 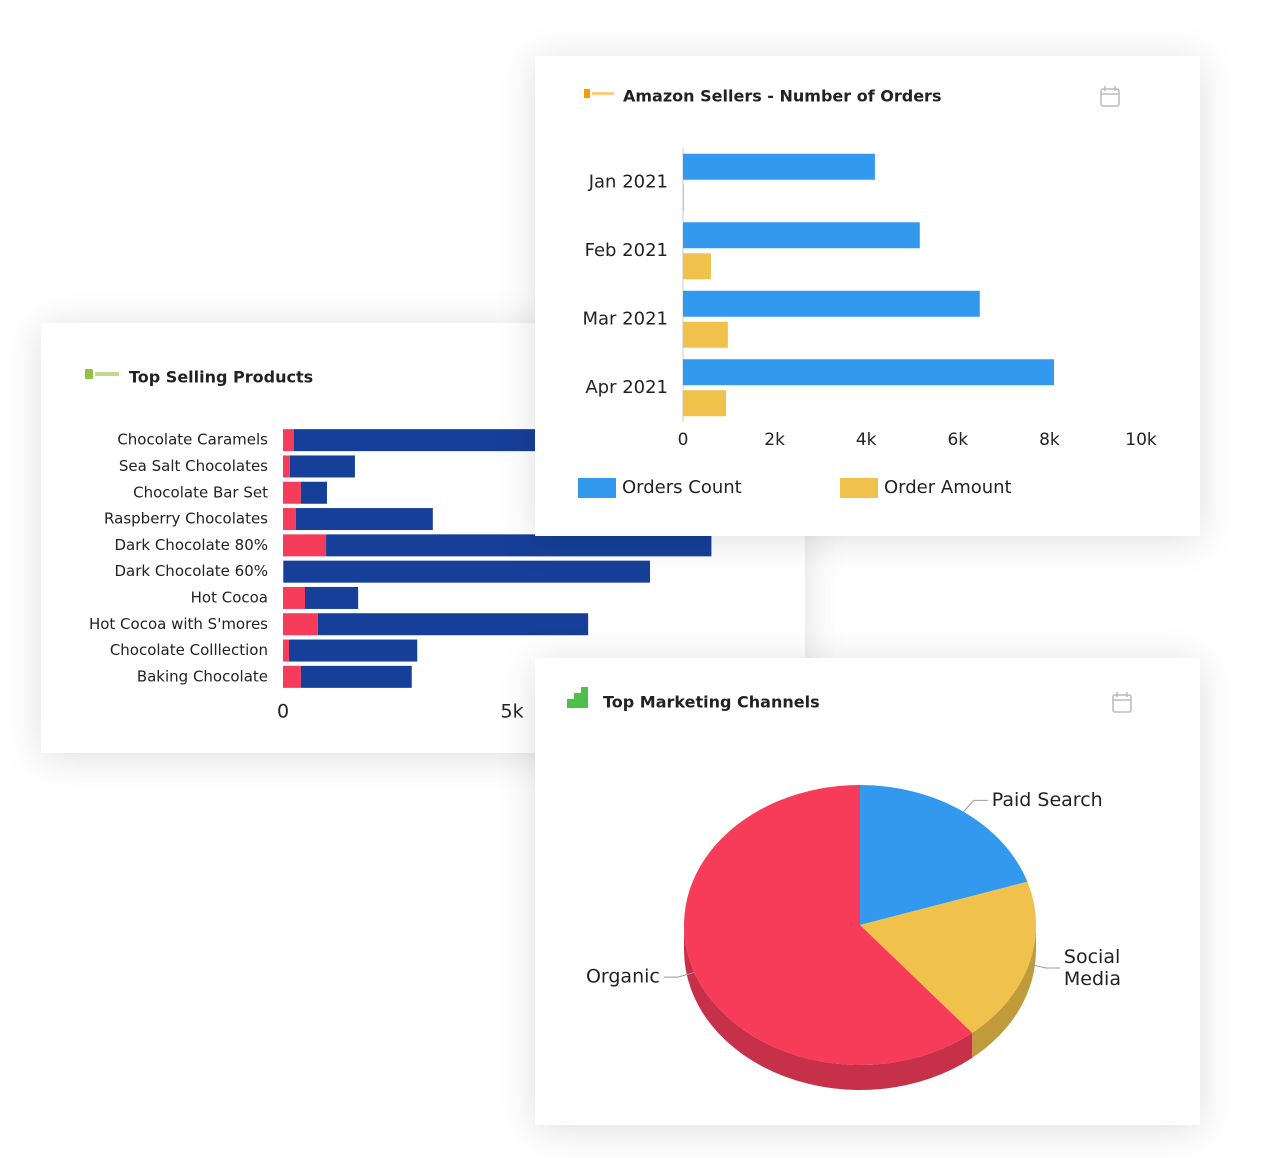 I want to click on x-tick-label: 4k, so click(x=866, y=440).